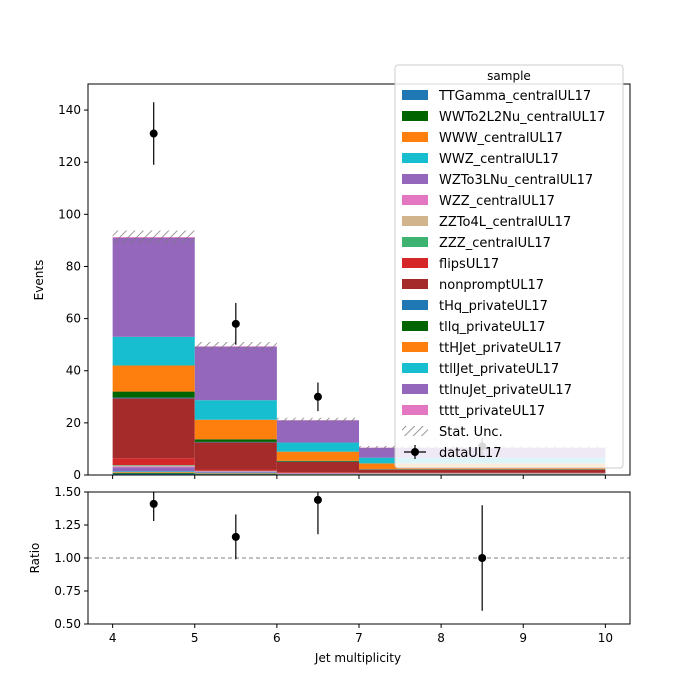 This screenshot has width=700, height=700. I want to click on legend-swatch-ttHJet_privateUL17, so click(415, 347).